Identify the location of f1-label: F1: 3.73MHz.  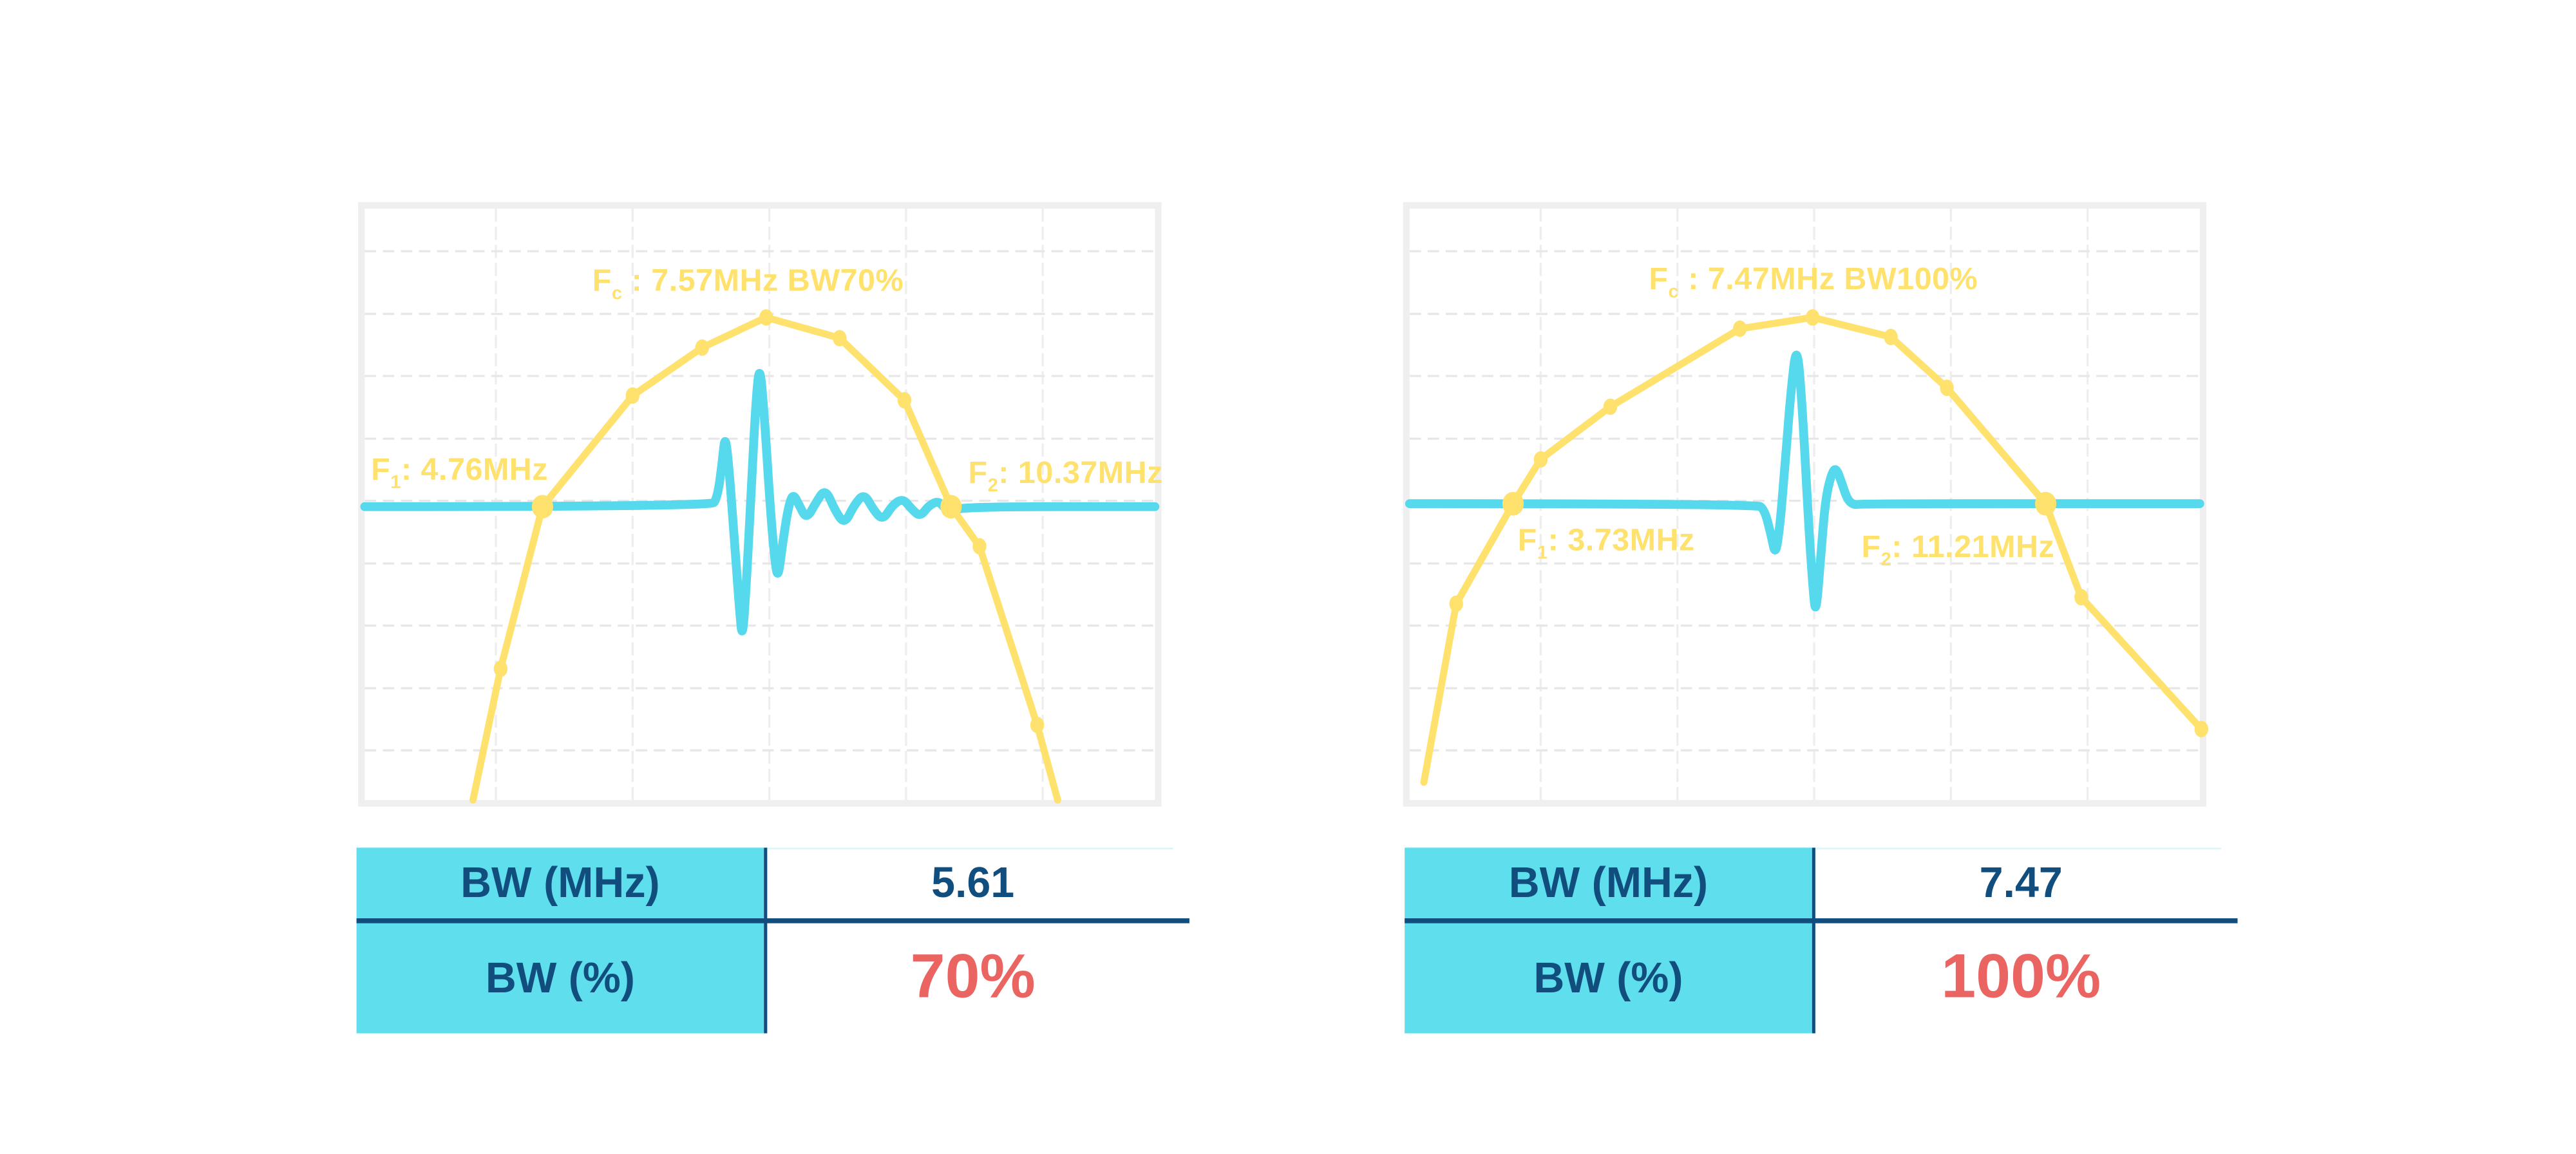
(1607, 544).